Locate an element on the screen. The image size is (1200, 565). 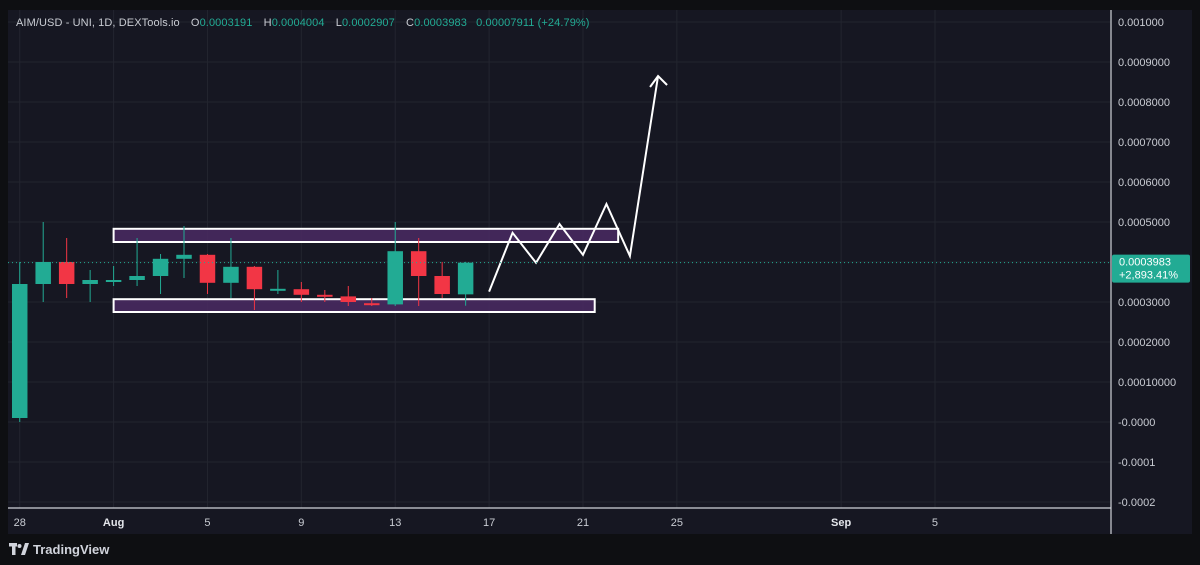
price-axis-label: -0.0001 is located at coordinates (1136, 463).